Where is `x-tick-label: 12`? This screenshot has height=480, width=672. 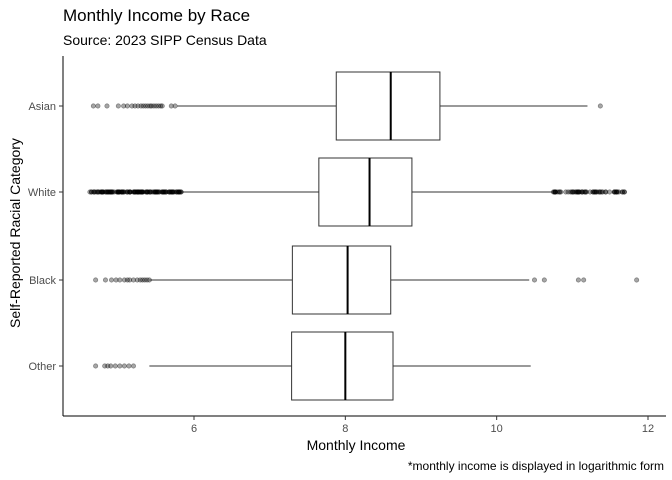 x-tick-label: 12 is located at coordinates (648, 429).